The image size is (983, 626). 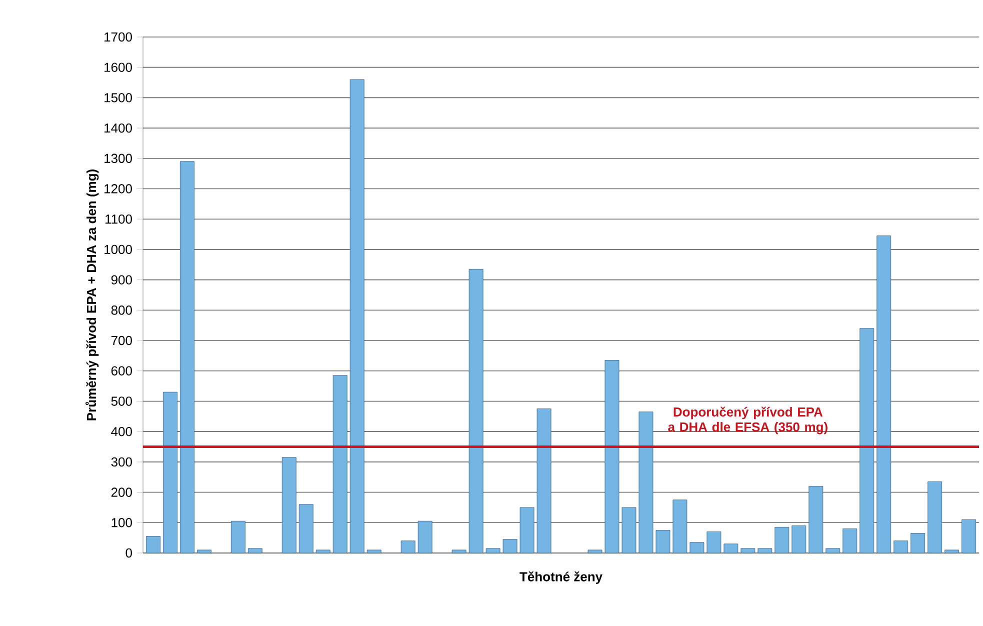 What do you see at coordinates (129, 553) in the screenshot?
I see `y-tick-label: 0` at bounding box center [129, 553].